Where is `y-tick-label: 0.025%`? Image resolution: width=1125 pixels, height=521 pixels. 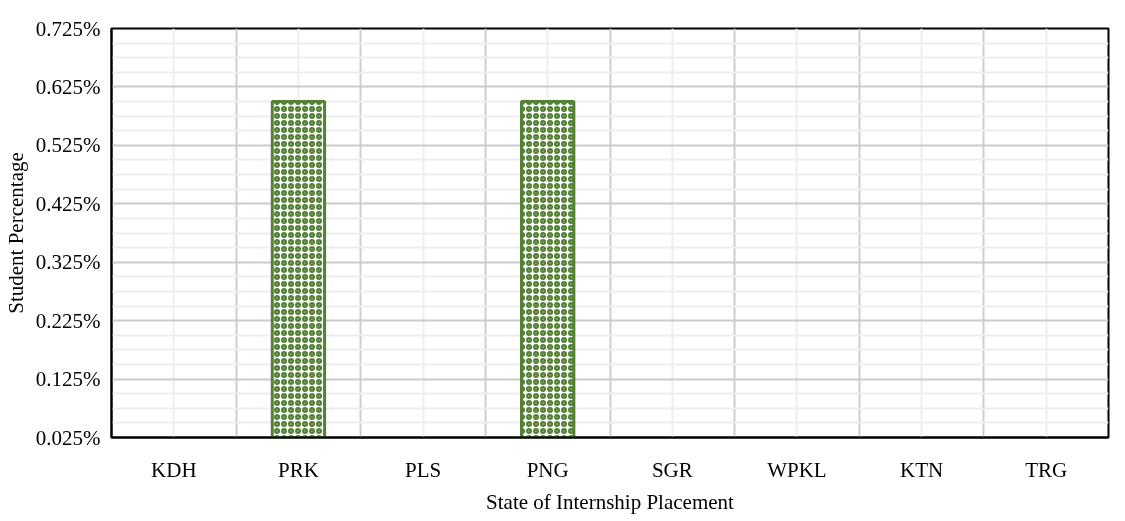 y-tick-label: 0.025% is located at coordinates (68, 437).